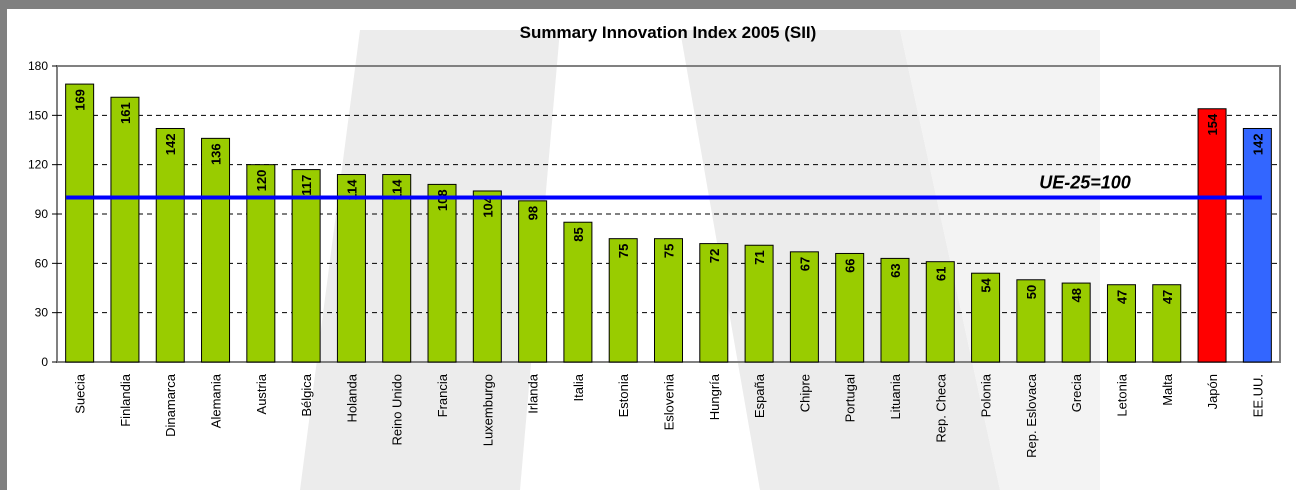 The image size is (1296, 490). What do you see at coordinates (125, 400) in the screenshot?
I see `x-tick-label: Finlandia` at bounding box center [125, 400].